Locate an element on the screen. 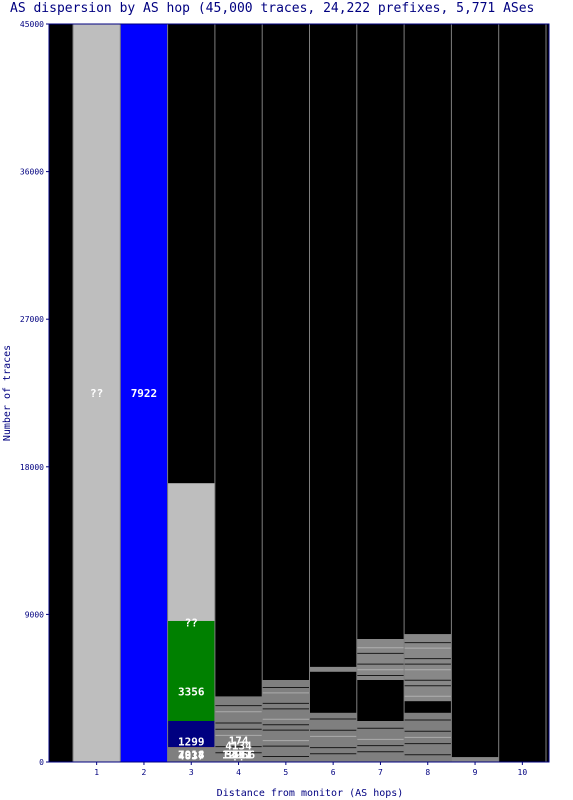 This screenshot has height=800, width=573. segment-label-hop4-14: ?? is located at coordinates (238, 756).